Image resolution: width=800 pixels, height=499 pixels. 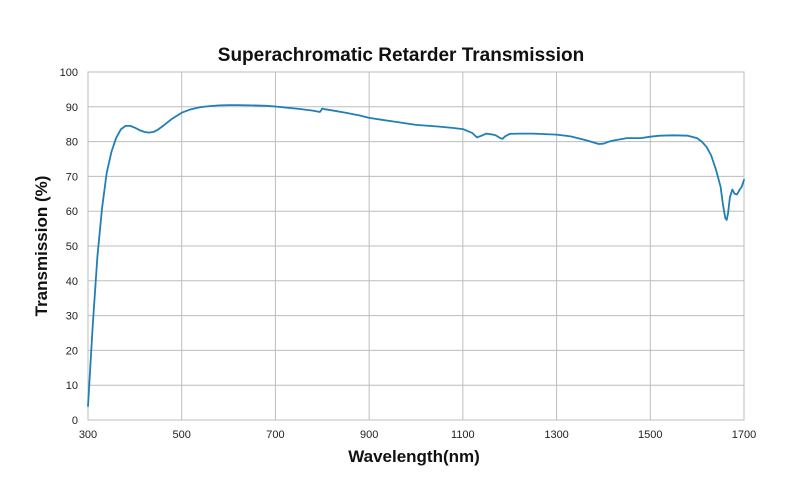 What do you see at coordinates (401, 55) in the screenshot?
I see `chart-title: Superachromatic Retarder Transmission` at bounding box center [401, 55].